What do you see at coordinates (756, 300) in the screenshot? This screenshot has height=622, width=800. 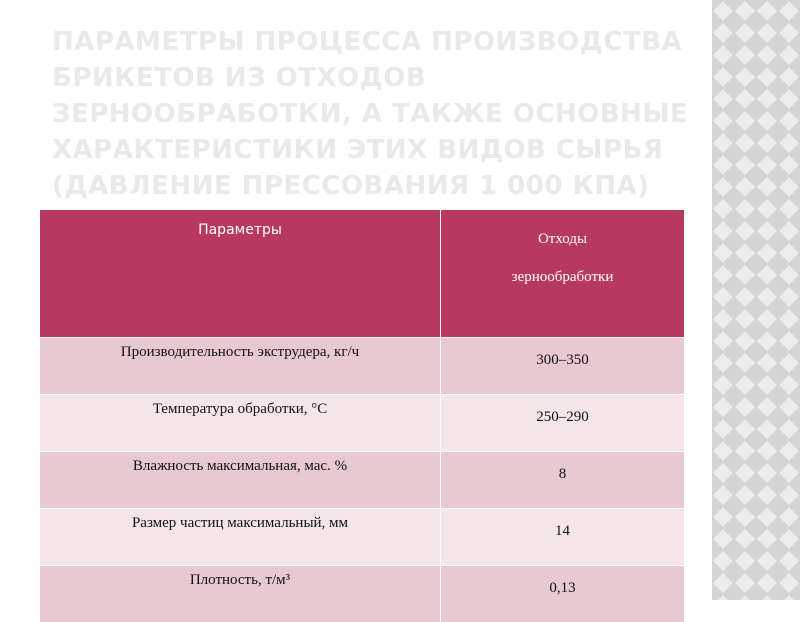 I see `decor-strip` at bounding box center [756, 300].